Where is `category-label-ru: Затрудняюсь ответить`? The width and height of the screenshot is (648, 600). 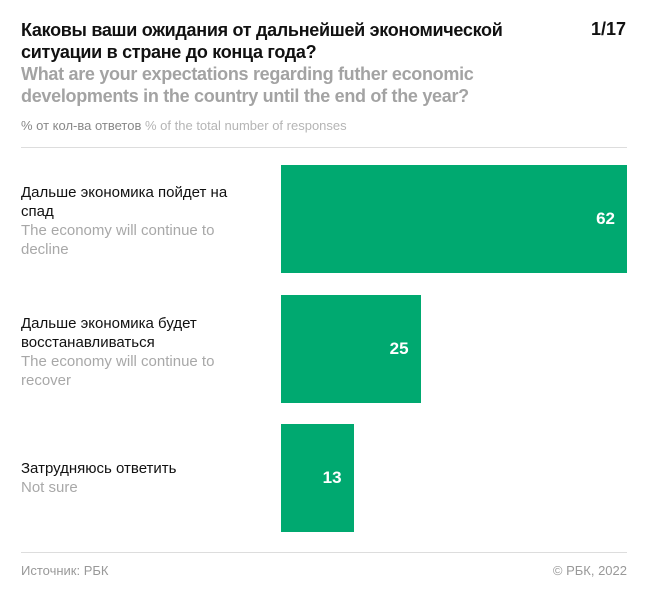
category-label-ru: Затрудняюсь ответить is located at coordinates (99, 468).